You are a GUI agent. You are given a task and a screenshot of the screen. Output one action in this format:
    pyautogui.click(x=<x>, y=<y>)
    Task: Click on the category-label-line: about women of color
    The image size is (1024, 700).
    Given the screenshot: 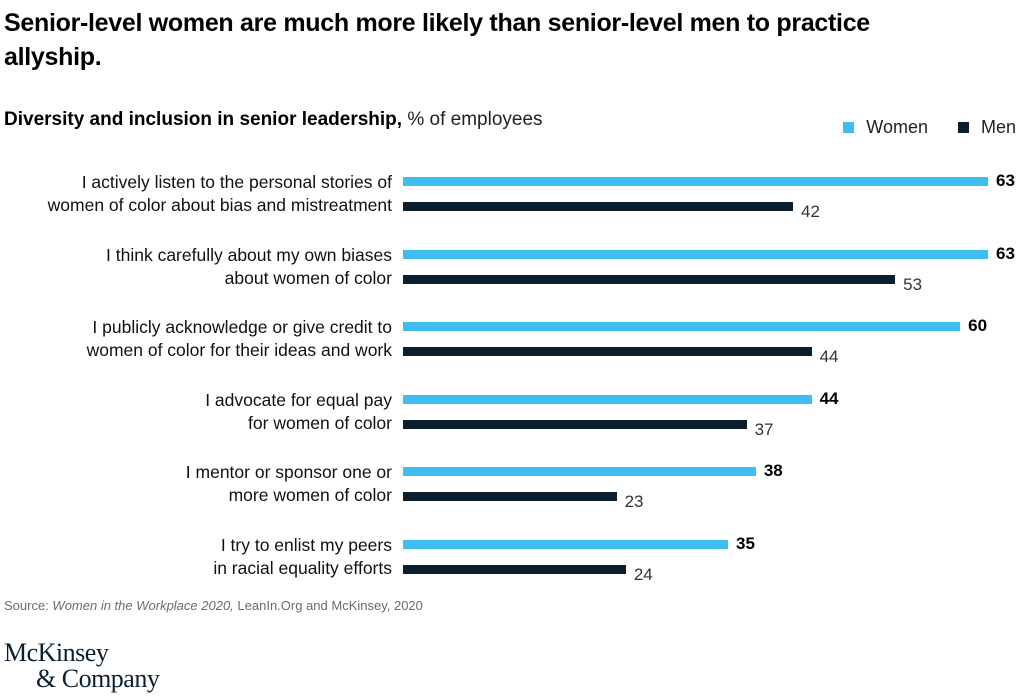 What is the action you would take?
    pyautogui.click(x=308, y=277)
    